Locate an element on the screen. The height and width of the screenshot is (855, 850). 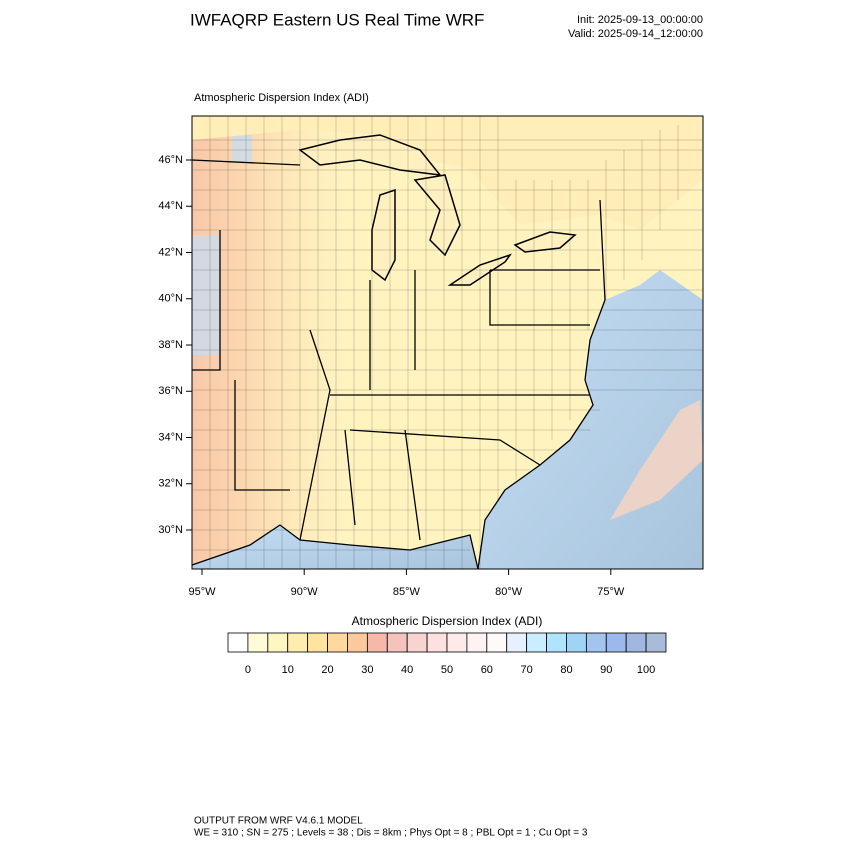
lon-label: 90°W is located at coordinates (305, 592).